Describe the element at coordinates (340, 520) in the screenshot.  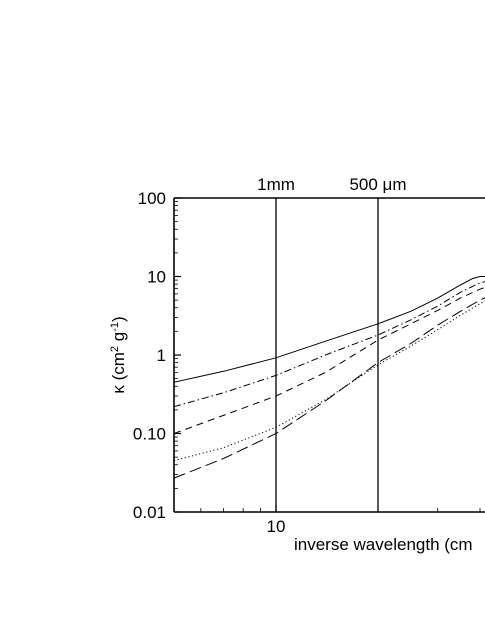
I see `x-axis-ticks: 10` at that location.